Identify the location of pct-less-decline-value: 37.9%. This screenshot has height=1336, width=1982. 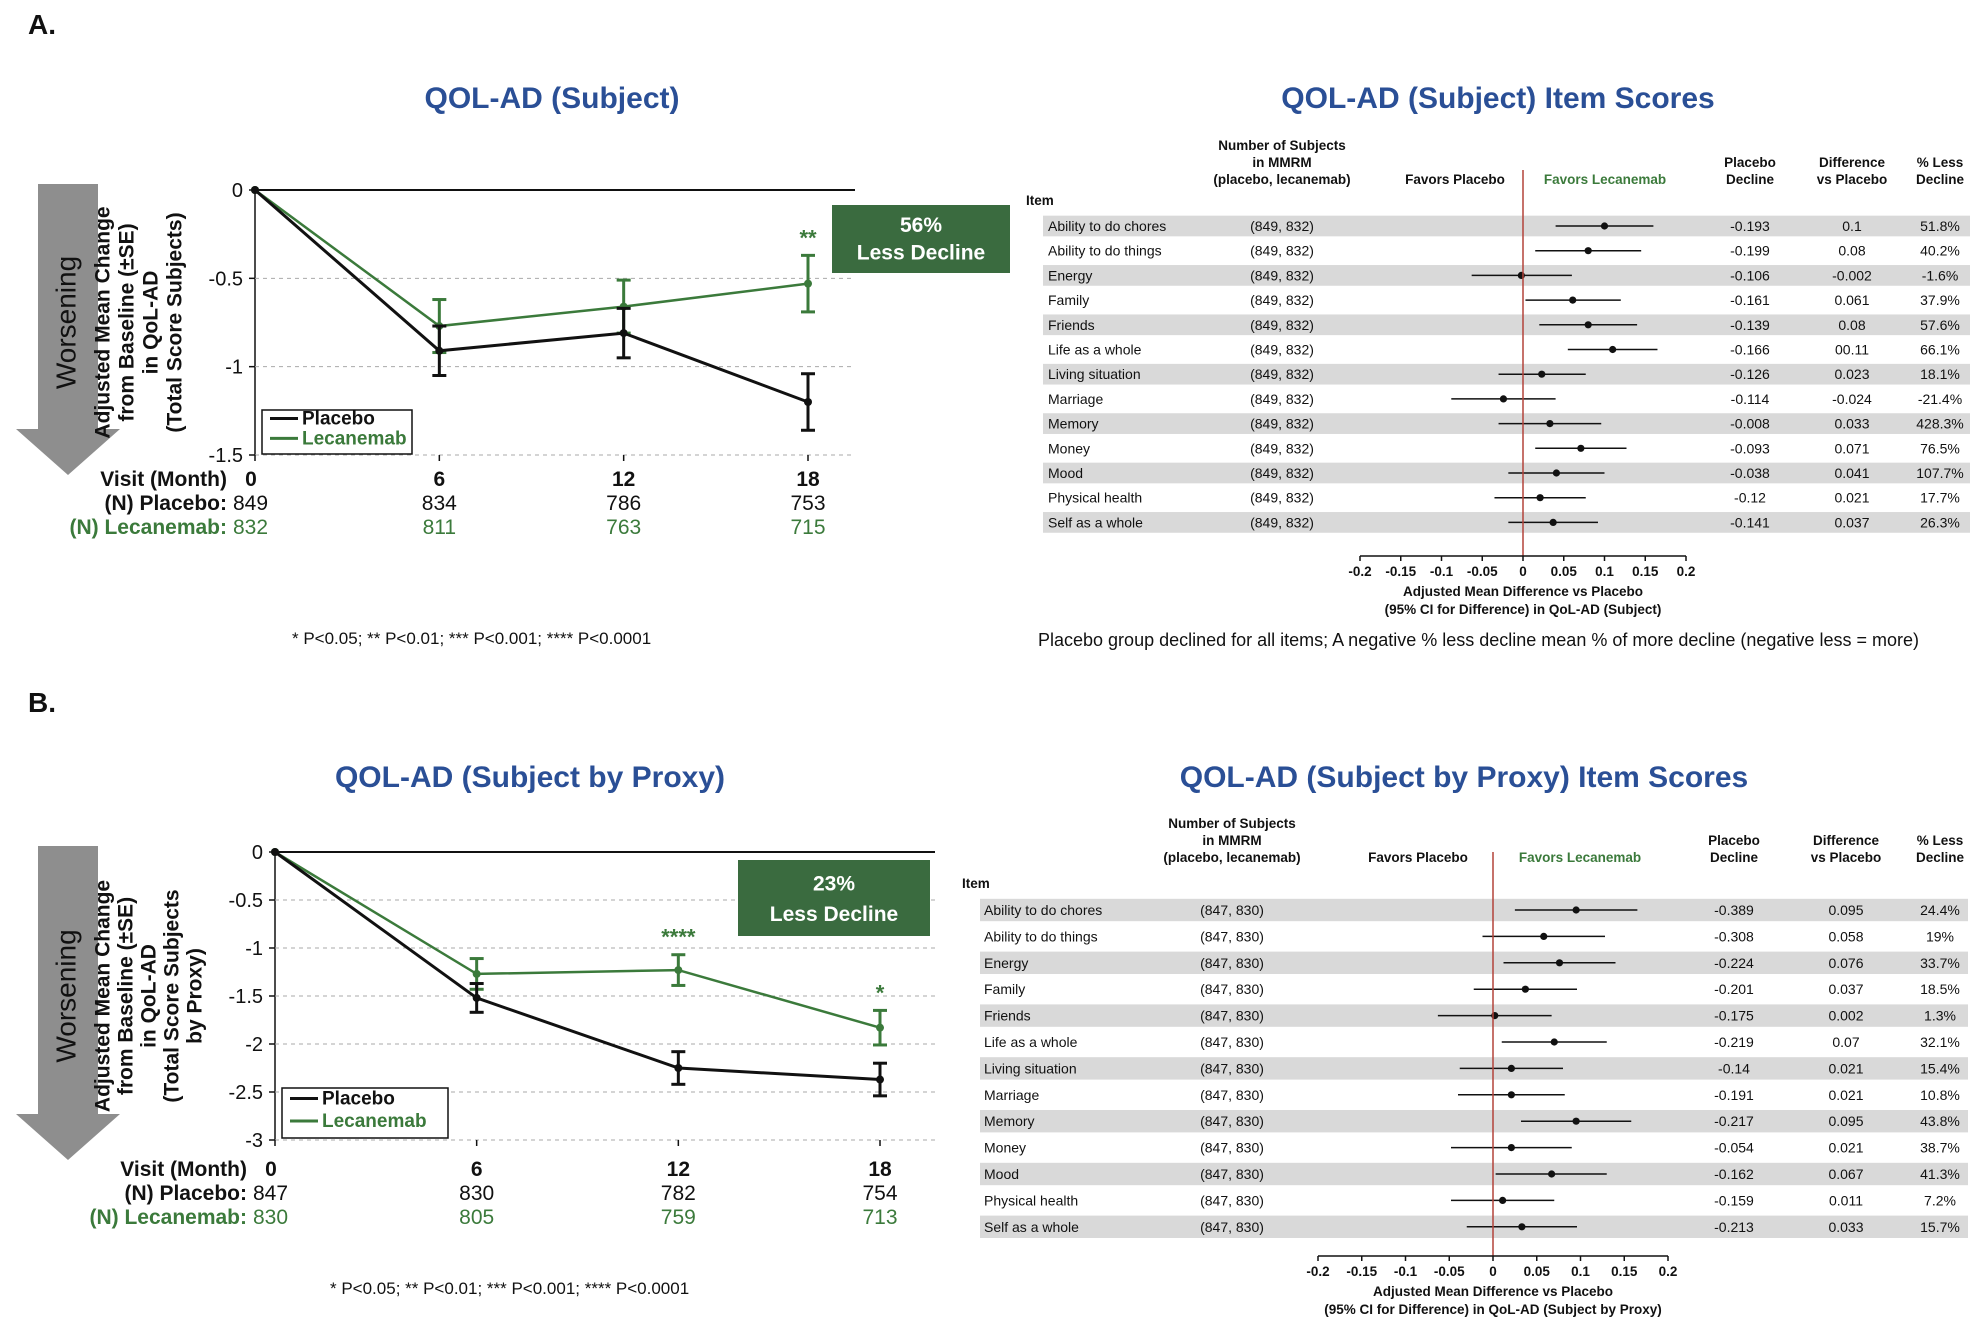
(1940, 300).